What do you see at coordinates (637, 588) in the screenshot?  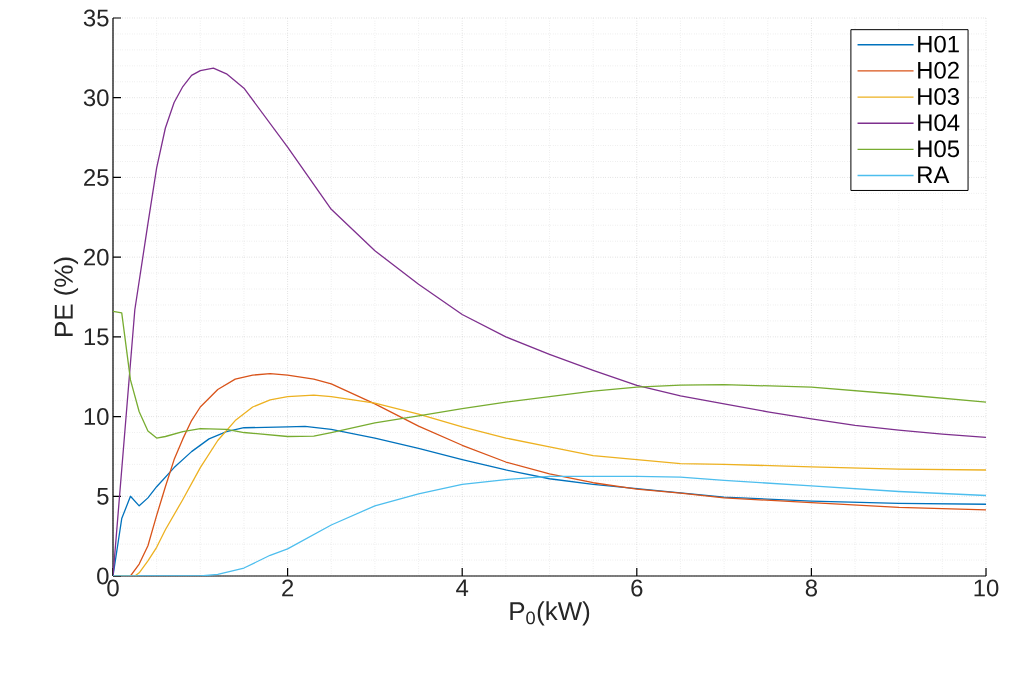 I see `x-tick-label: 6` at bounding box center [637, 588].